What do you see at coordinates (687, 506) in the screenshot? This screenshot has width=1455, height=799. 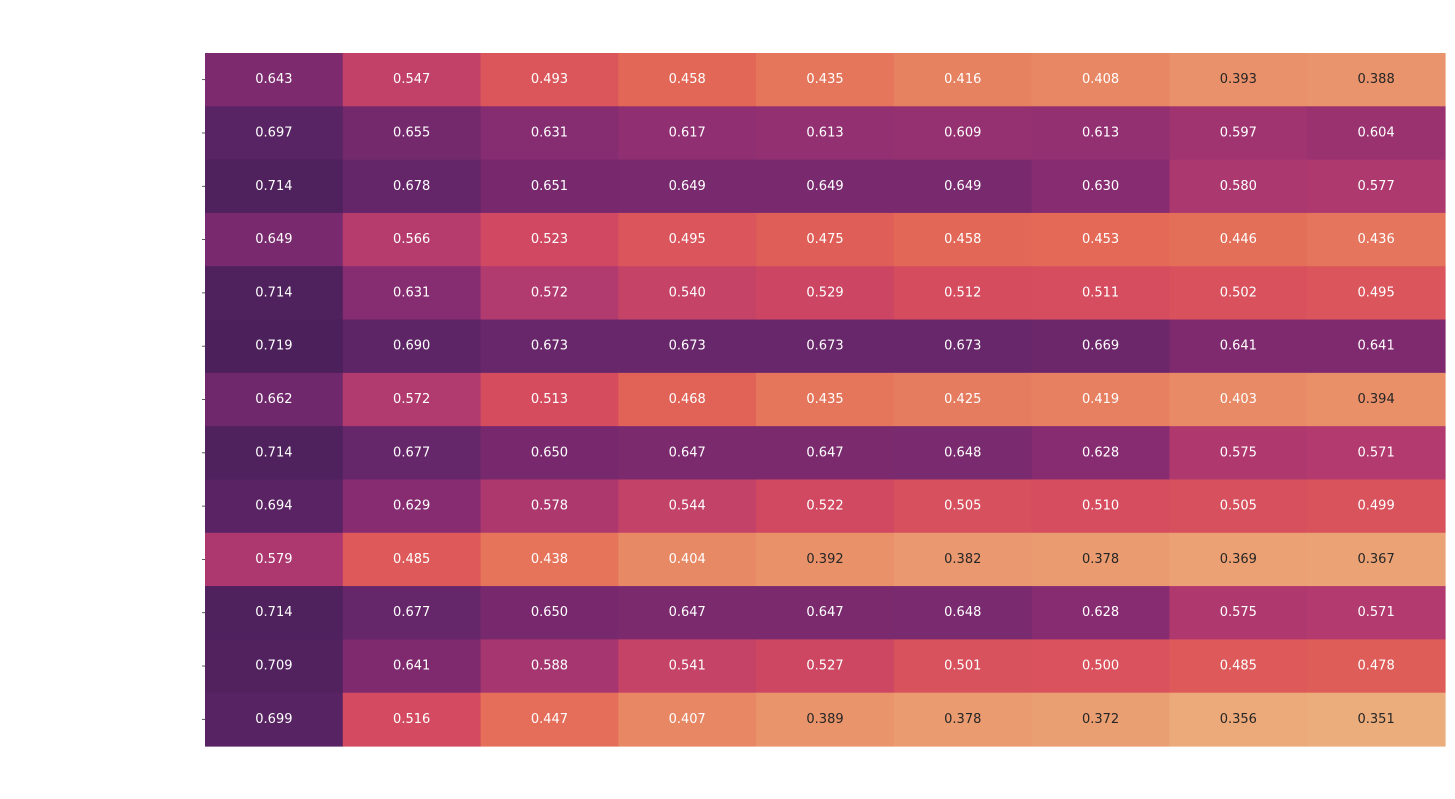 I see `cell-label: 0.544` at bounding box center [687, 506].